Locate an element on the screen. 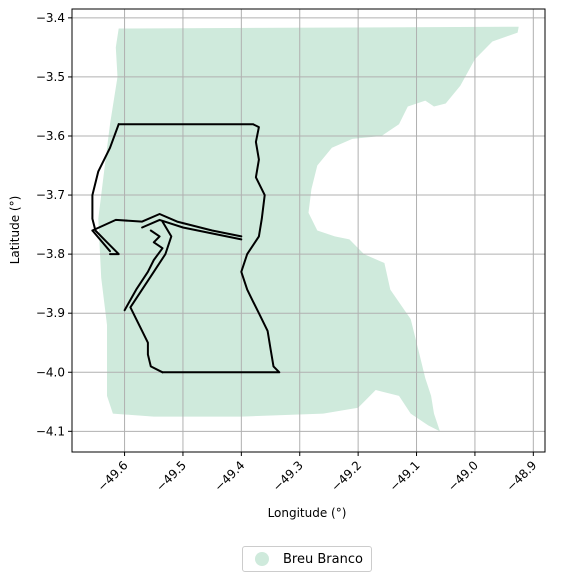  y-tick-label: −4.0 is located at coordinates (50, 372).